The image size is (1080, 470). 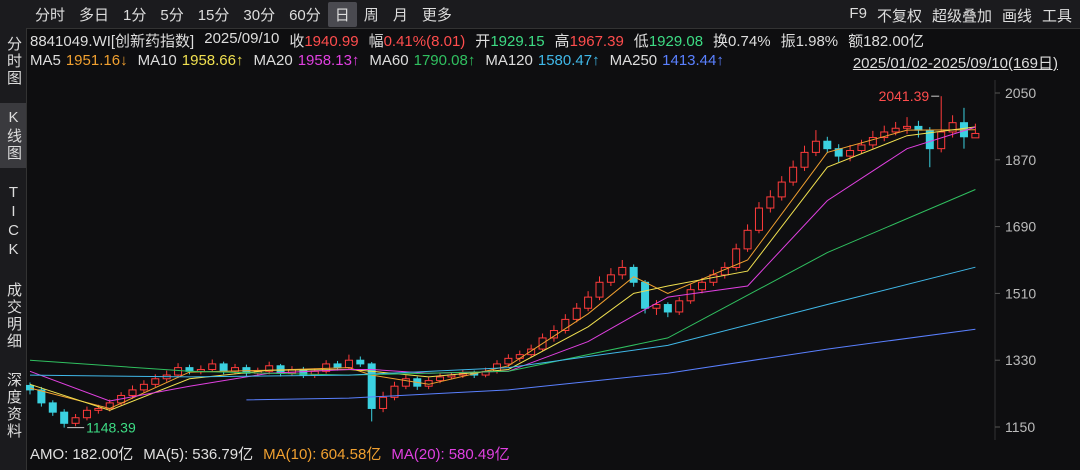 I want to click on tab: 日, so click(x=342, y=14).